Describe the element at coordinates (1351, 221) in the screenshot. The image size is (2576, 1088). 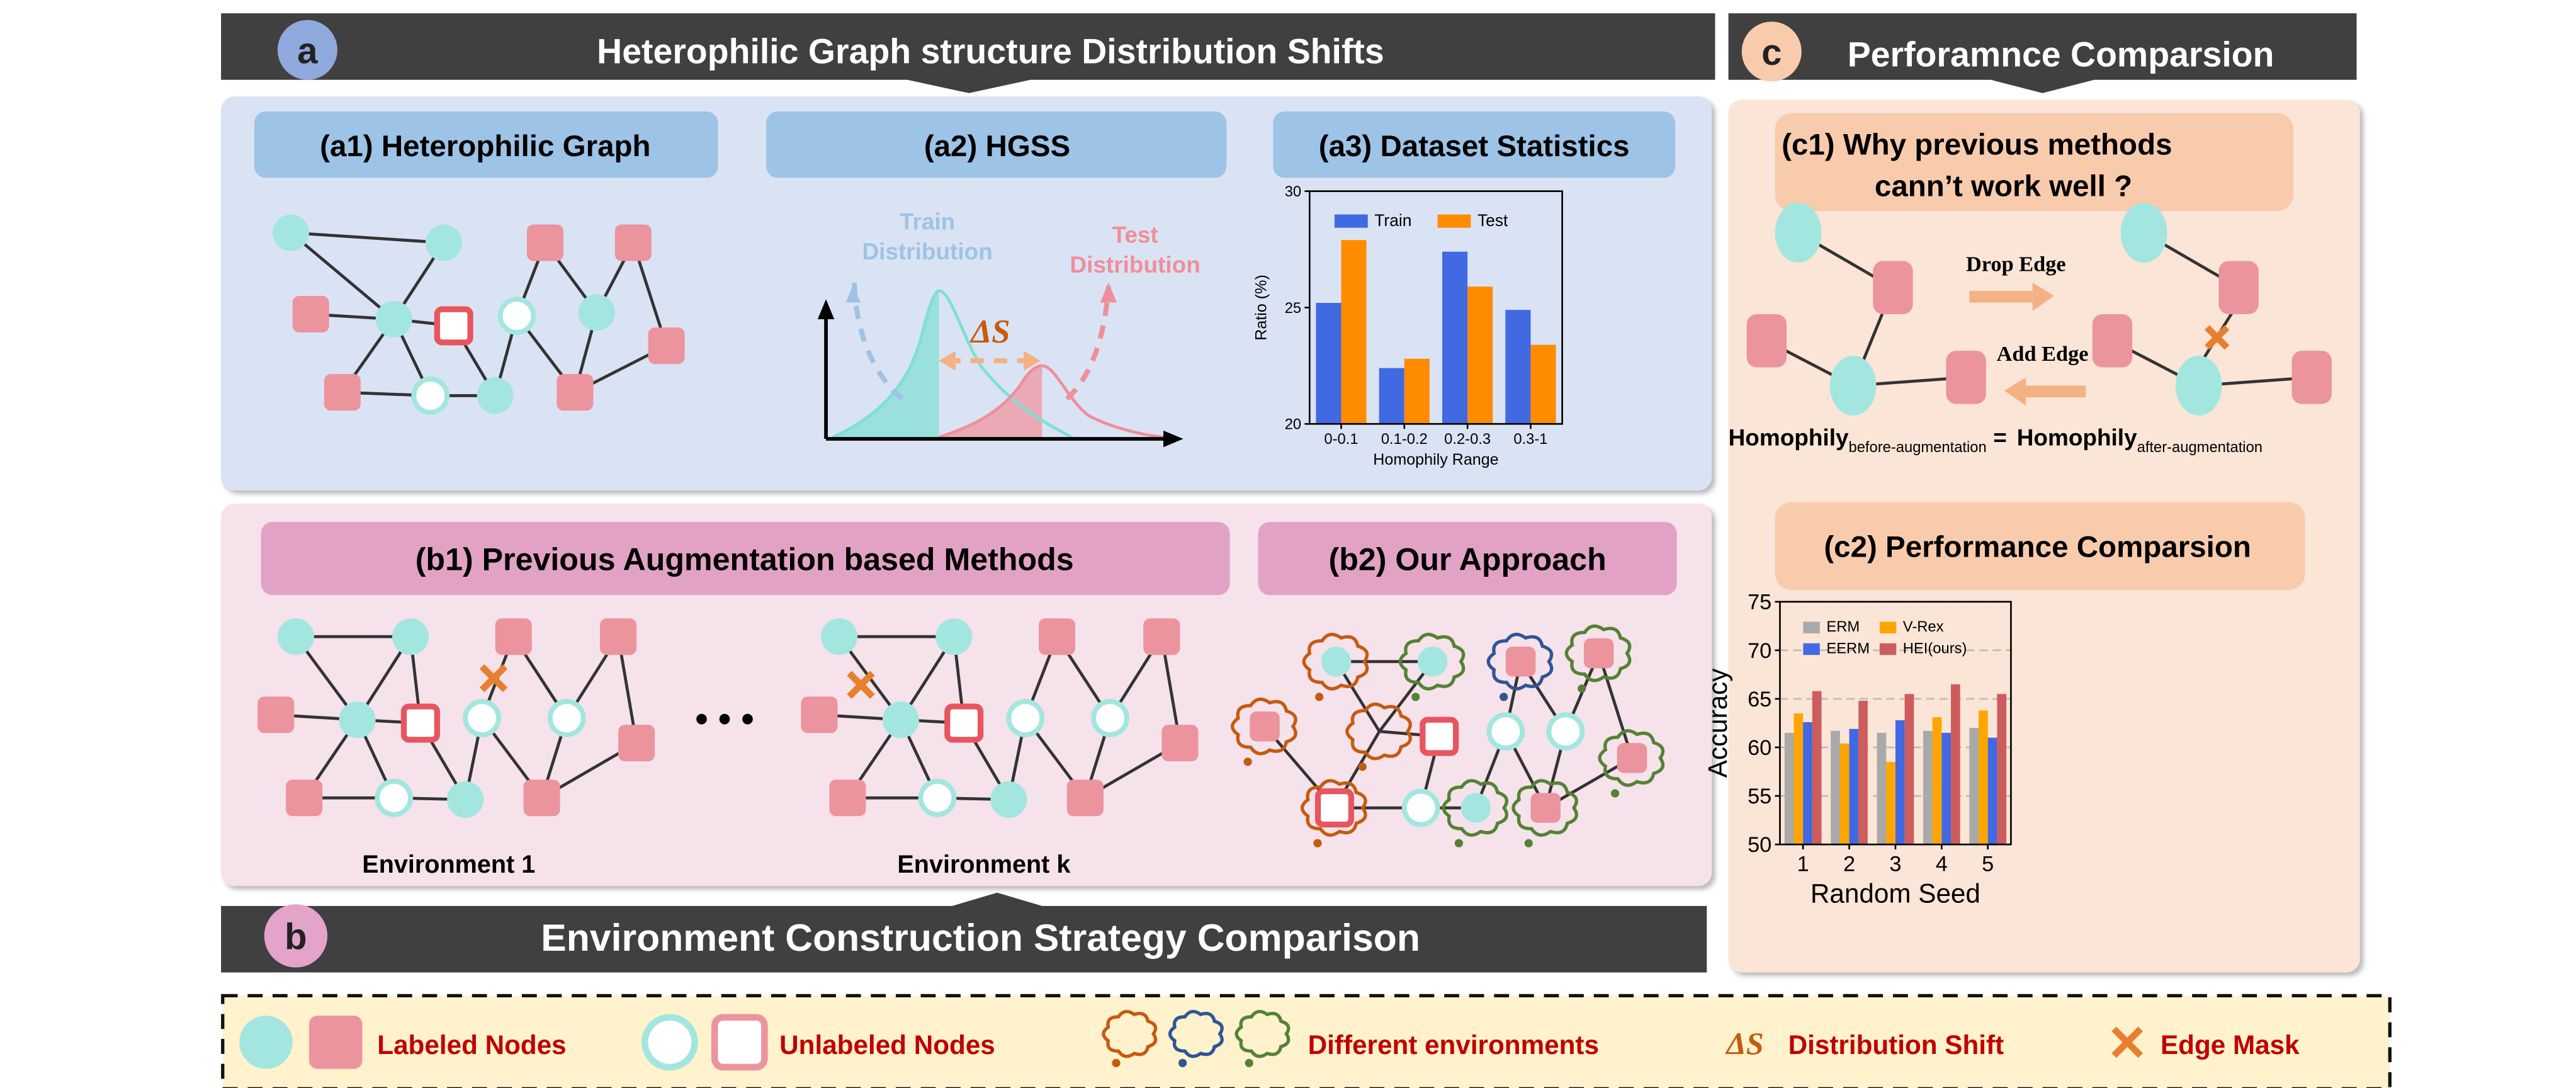
I see `legend-swatch` at that location.